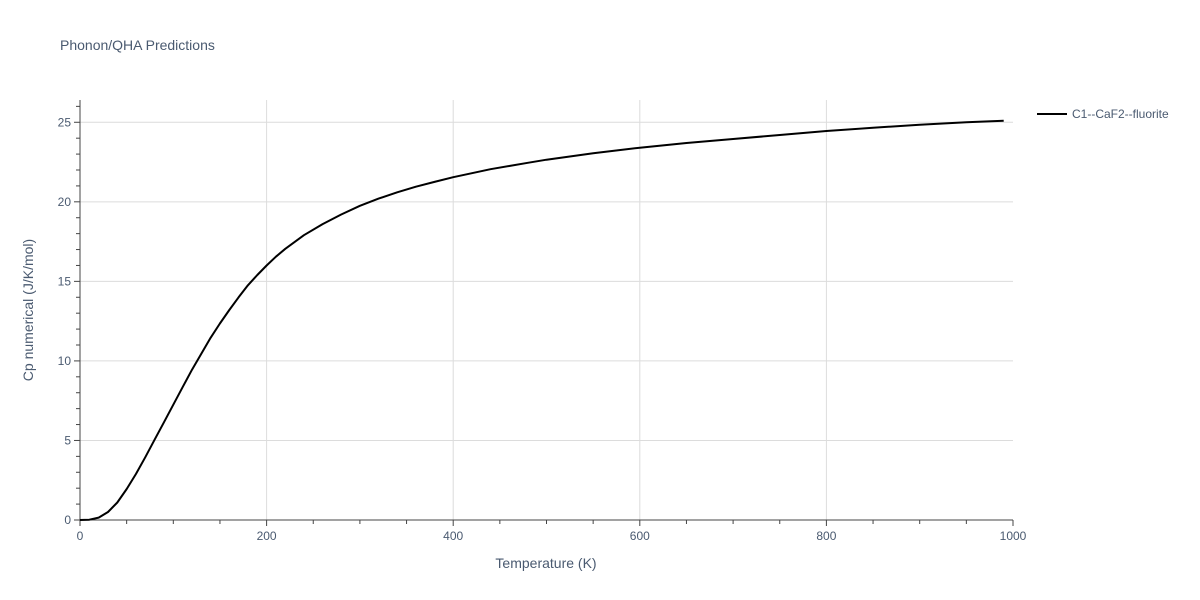  What do you see at coordinates (65, 122) in the screenshot?
I see `y-tick-label: 25` at bounding box center [65, 122].